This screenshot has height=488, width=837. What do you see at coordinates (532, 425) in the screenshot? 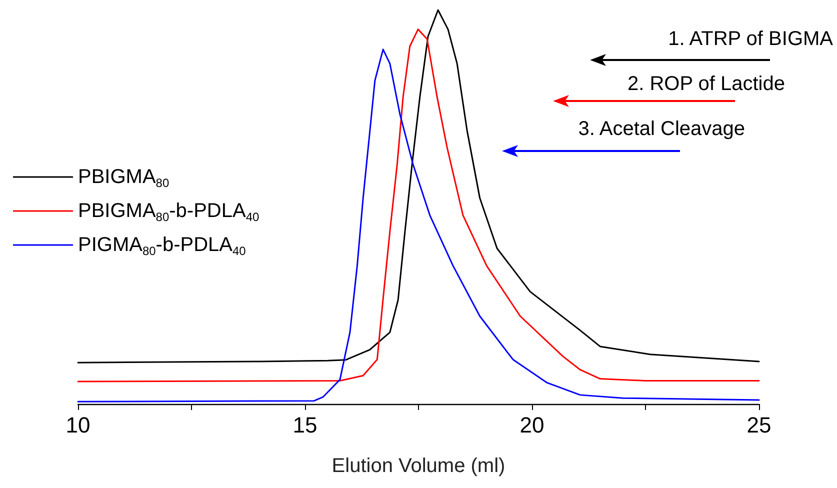
I see `x-tick-label: 20` at bounding box center [532, 425].